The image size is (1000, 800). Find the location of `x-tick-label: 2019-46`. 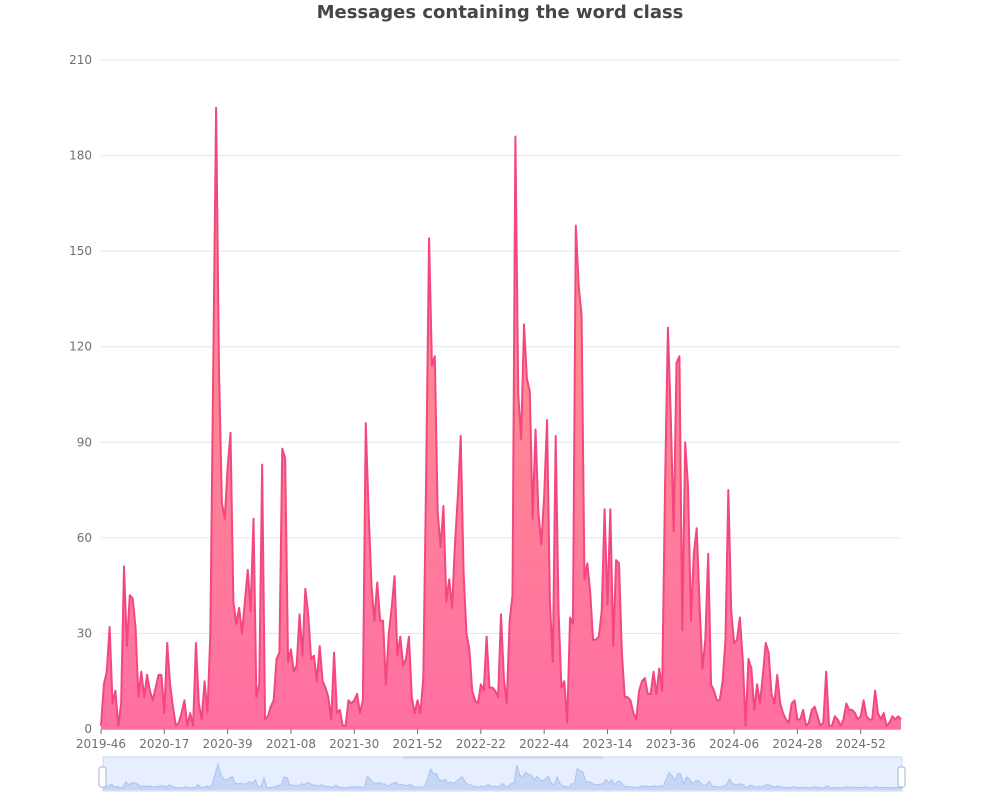

x-tick-label: 2019-46 is located at coordinates (101, 744).